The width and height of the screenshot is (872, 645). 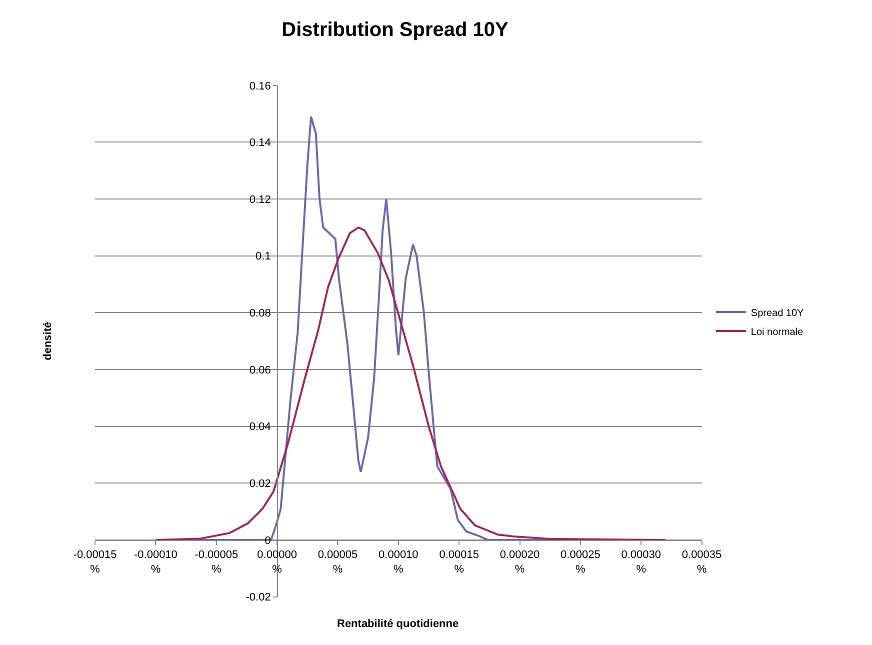 I want to click on x-tick-label: 0.00020 %, so click(x=520, y=562).